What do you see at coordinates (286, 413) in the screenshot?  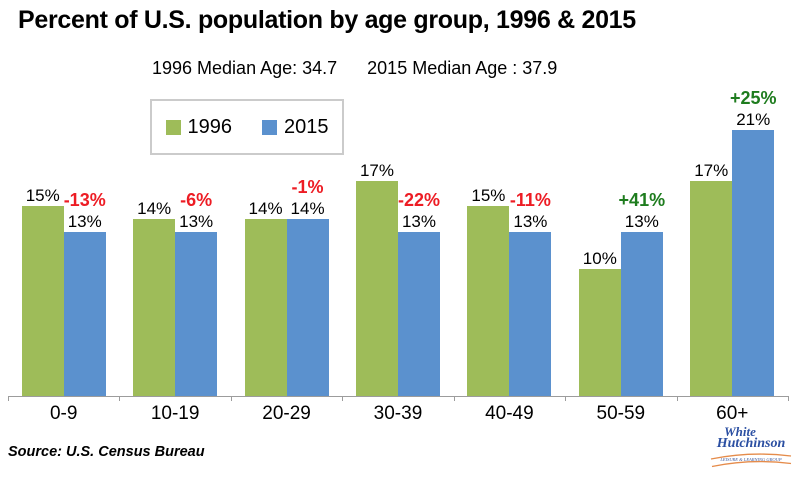 I see `x-axis-label-20-29: 20-29` at bounding box center [286, 413].